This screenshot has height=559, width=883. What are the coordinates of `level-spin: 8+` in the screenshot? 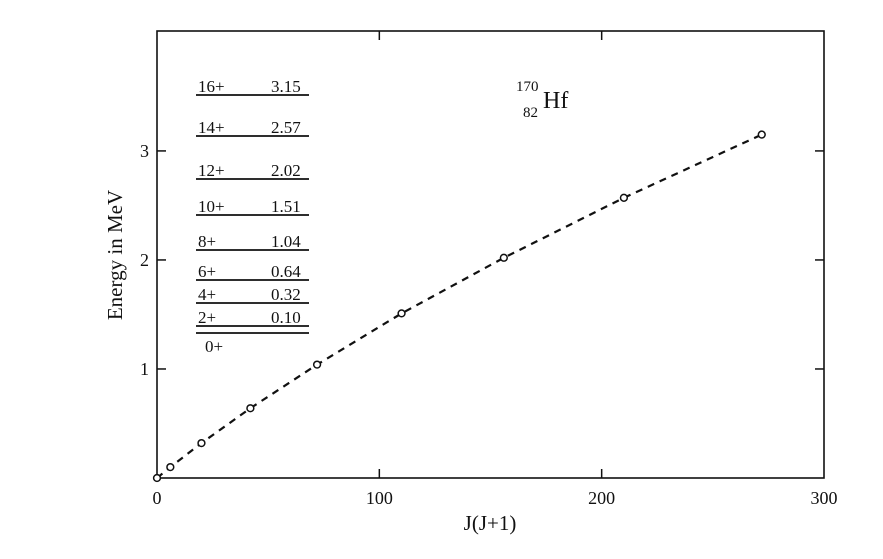 It's located at (207, 241).